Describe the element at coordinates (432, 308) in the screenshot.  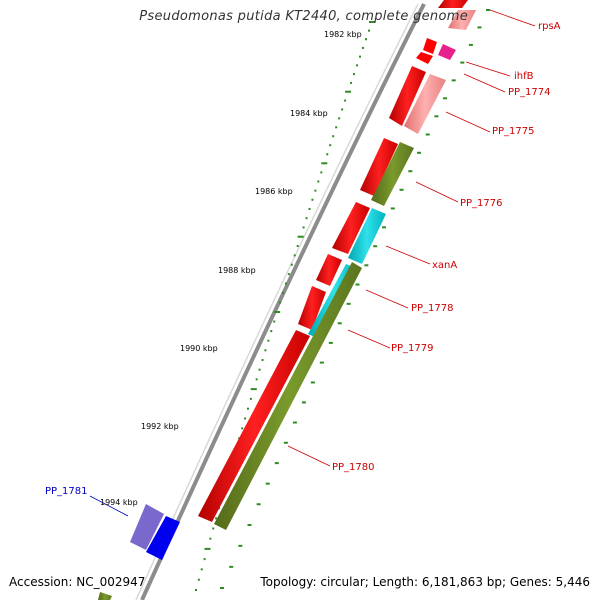
I see `gene-label-PP_1778: PP_1778` at that location.